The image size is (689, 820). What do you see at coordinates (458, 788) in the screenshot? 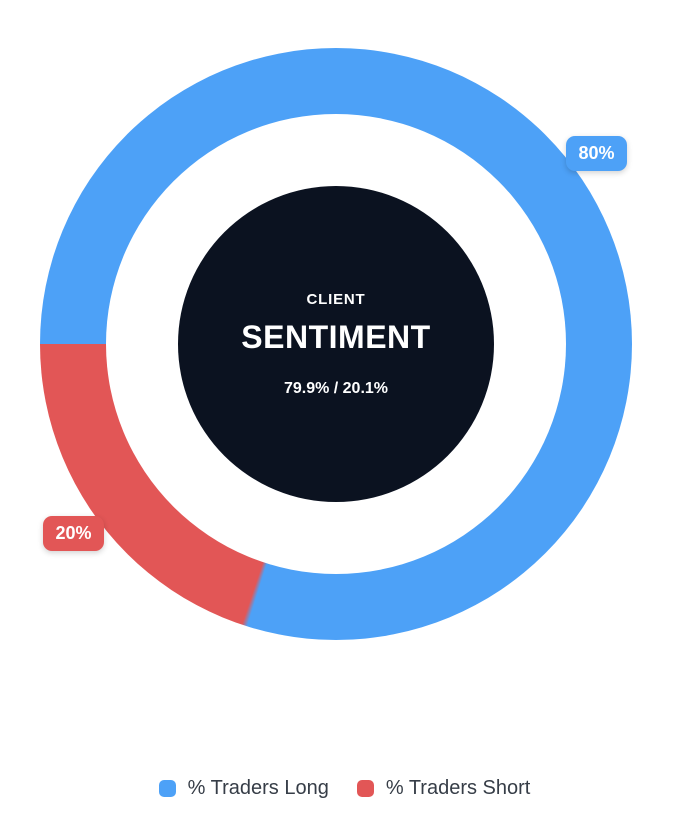
I see `legend-label-traders-short: % Traders Short` at bounding box center [458, 788].